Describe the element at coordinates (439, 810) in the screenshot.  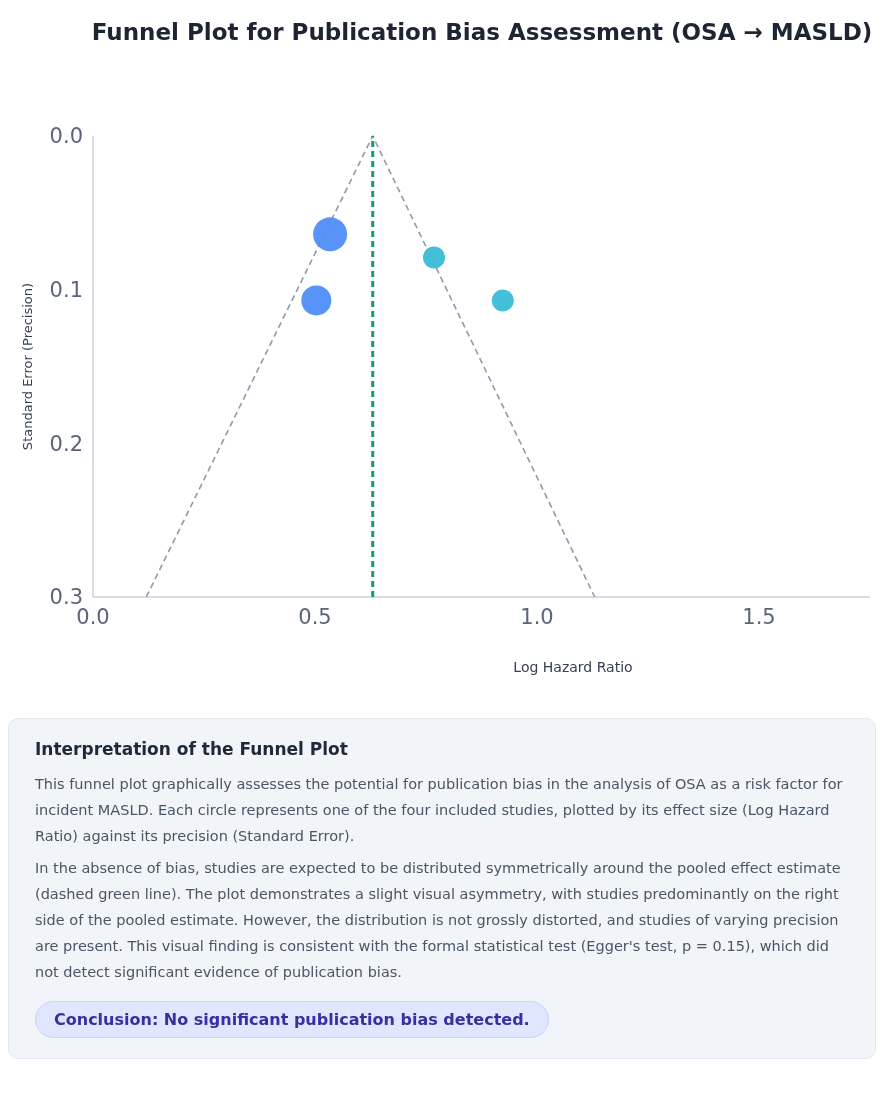
I see `text: This funnel plot graphically assesses the potential for publication bias in the analysis of OSA as a risk factor for incident MASLD. Each circle represents one of the four included studies, plotted by its effect size (Log Hazard Ratio) against its precision (Standard Error).` at that location.